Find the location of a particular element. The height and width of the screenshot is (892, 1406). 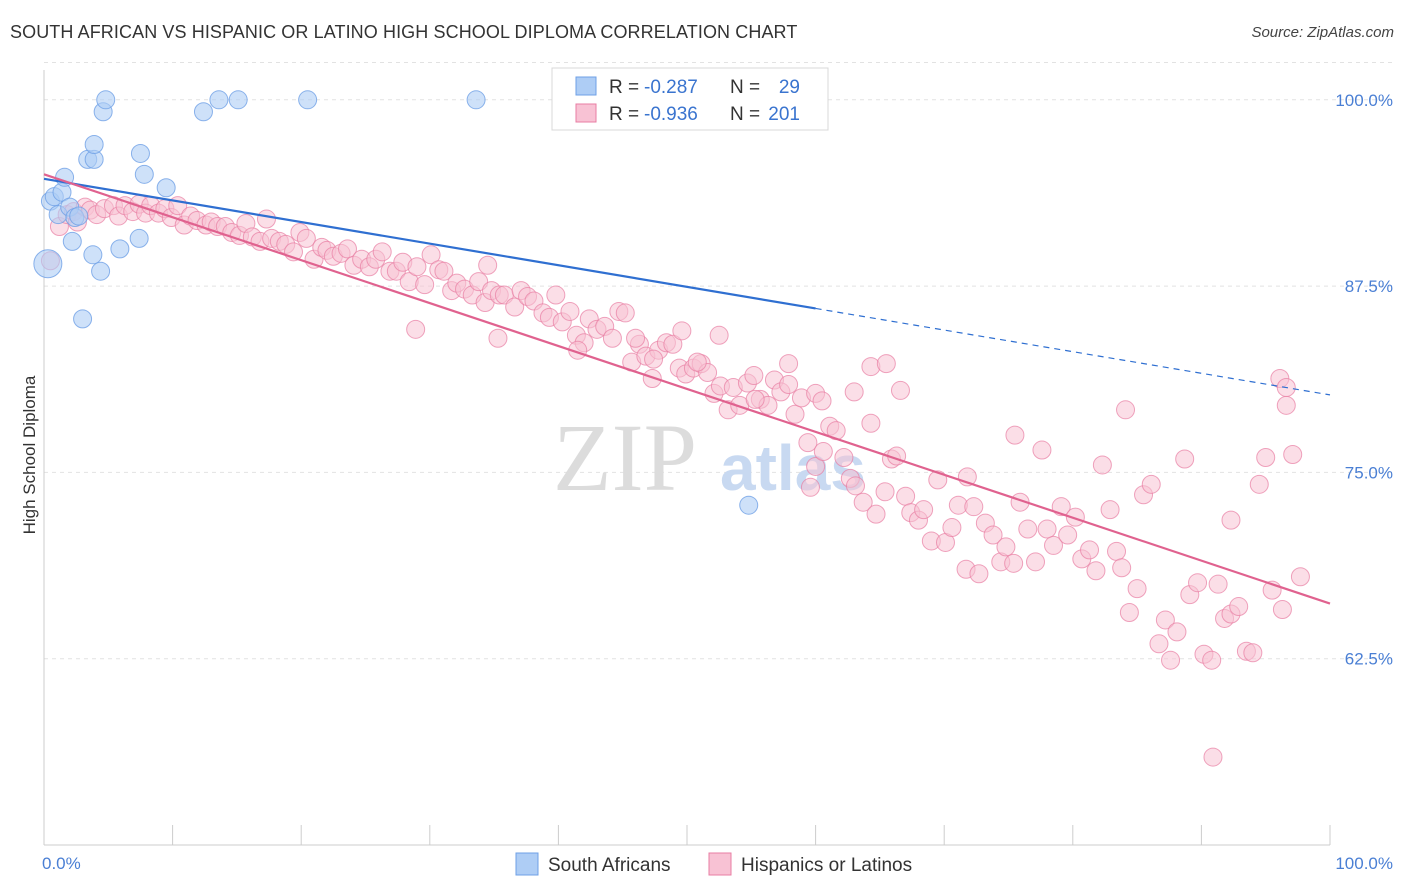

x-tick-min: 0.0% is located at coordinates (61, 863).